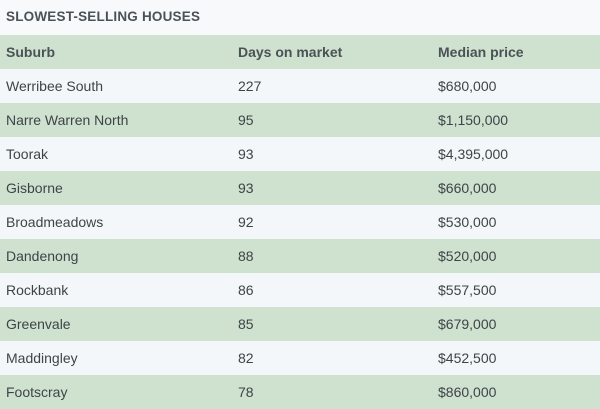  Describe the element at coordinates (467, 358) in the screenshot. I see `price-cell: $452,500` at that location.